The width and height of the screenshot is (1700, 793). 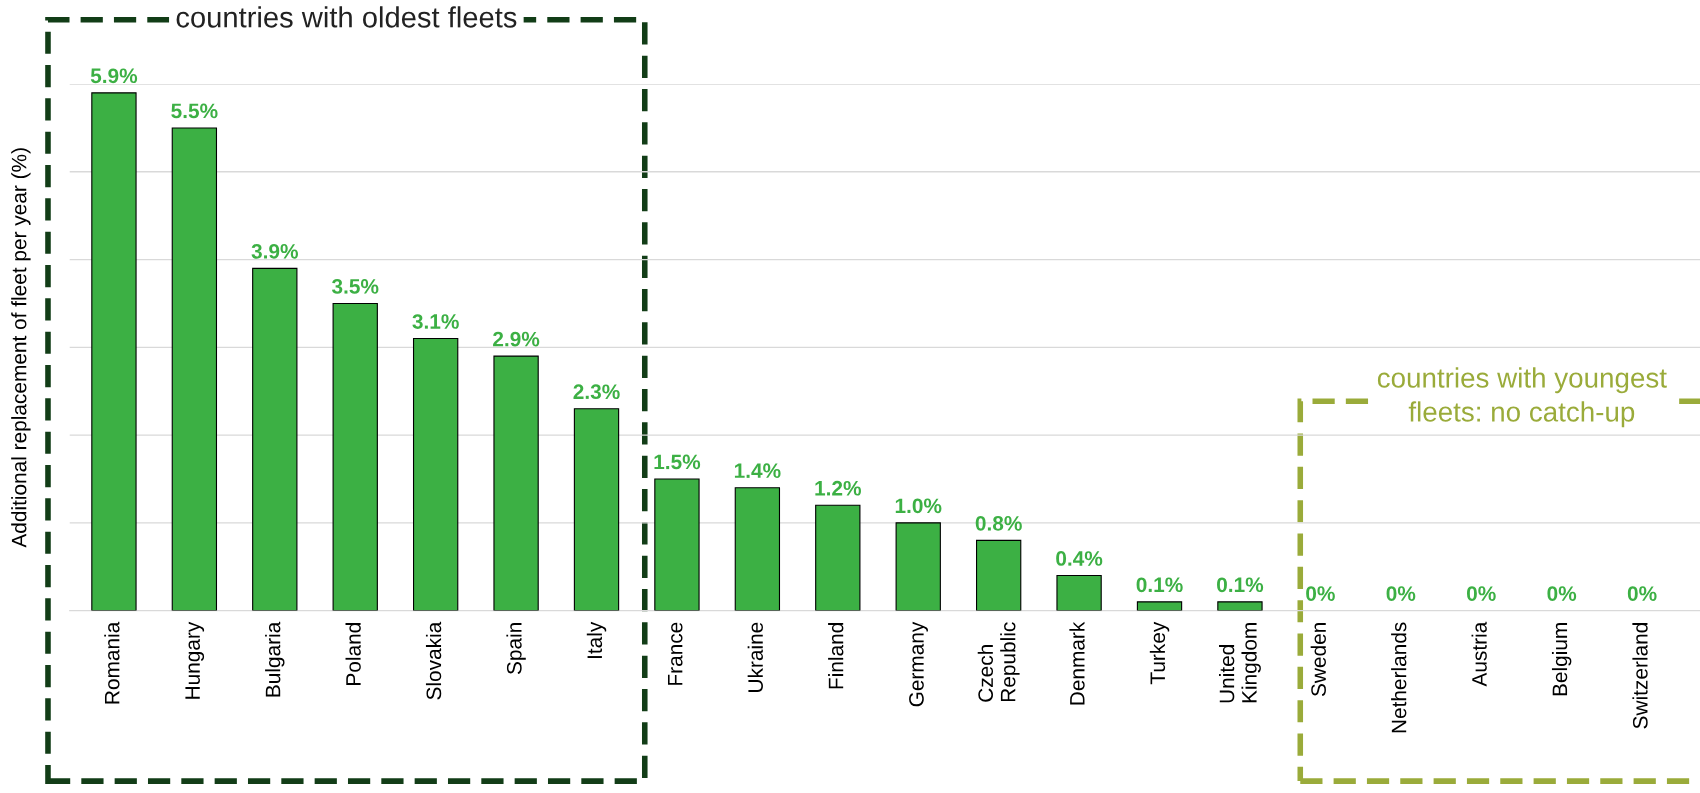 I want to click on data-label: 1.2%, so click(x=838, y=488).